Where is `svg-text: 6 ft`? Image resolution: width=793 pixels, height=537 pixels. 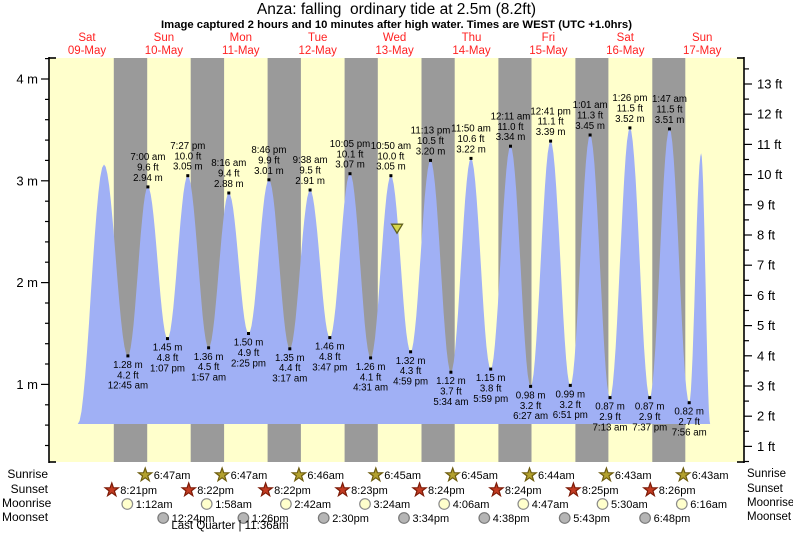 svg-text: 6 ft is located at coordinates (766, 295).